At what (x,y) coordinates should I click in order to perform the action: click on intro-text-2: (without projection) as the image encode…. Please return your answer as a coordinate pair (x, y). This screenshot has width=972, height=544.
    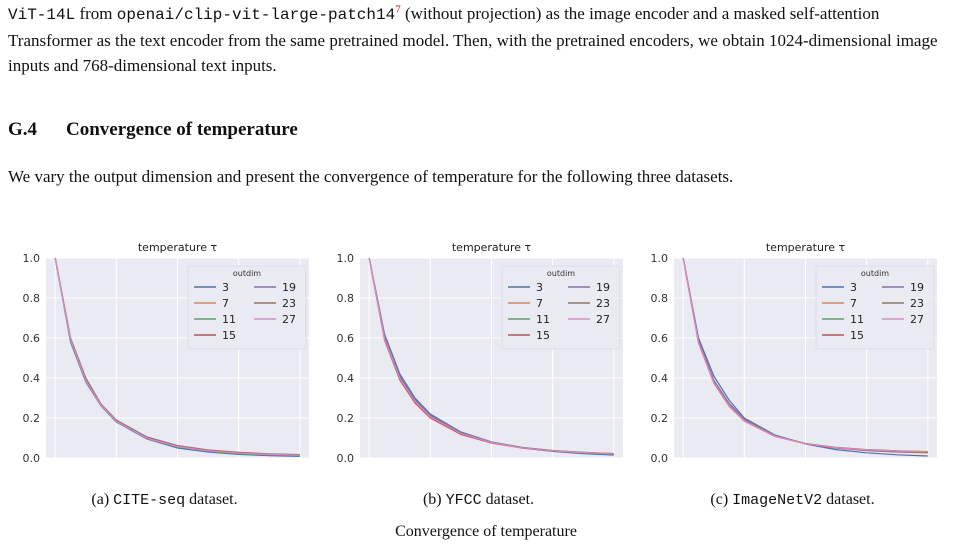
    Looking at the image, I should click on (473, 39).